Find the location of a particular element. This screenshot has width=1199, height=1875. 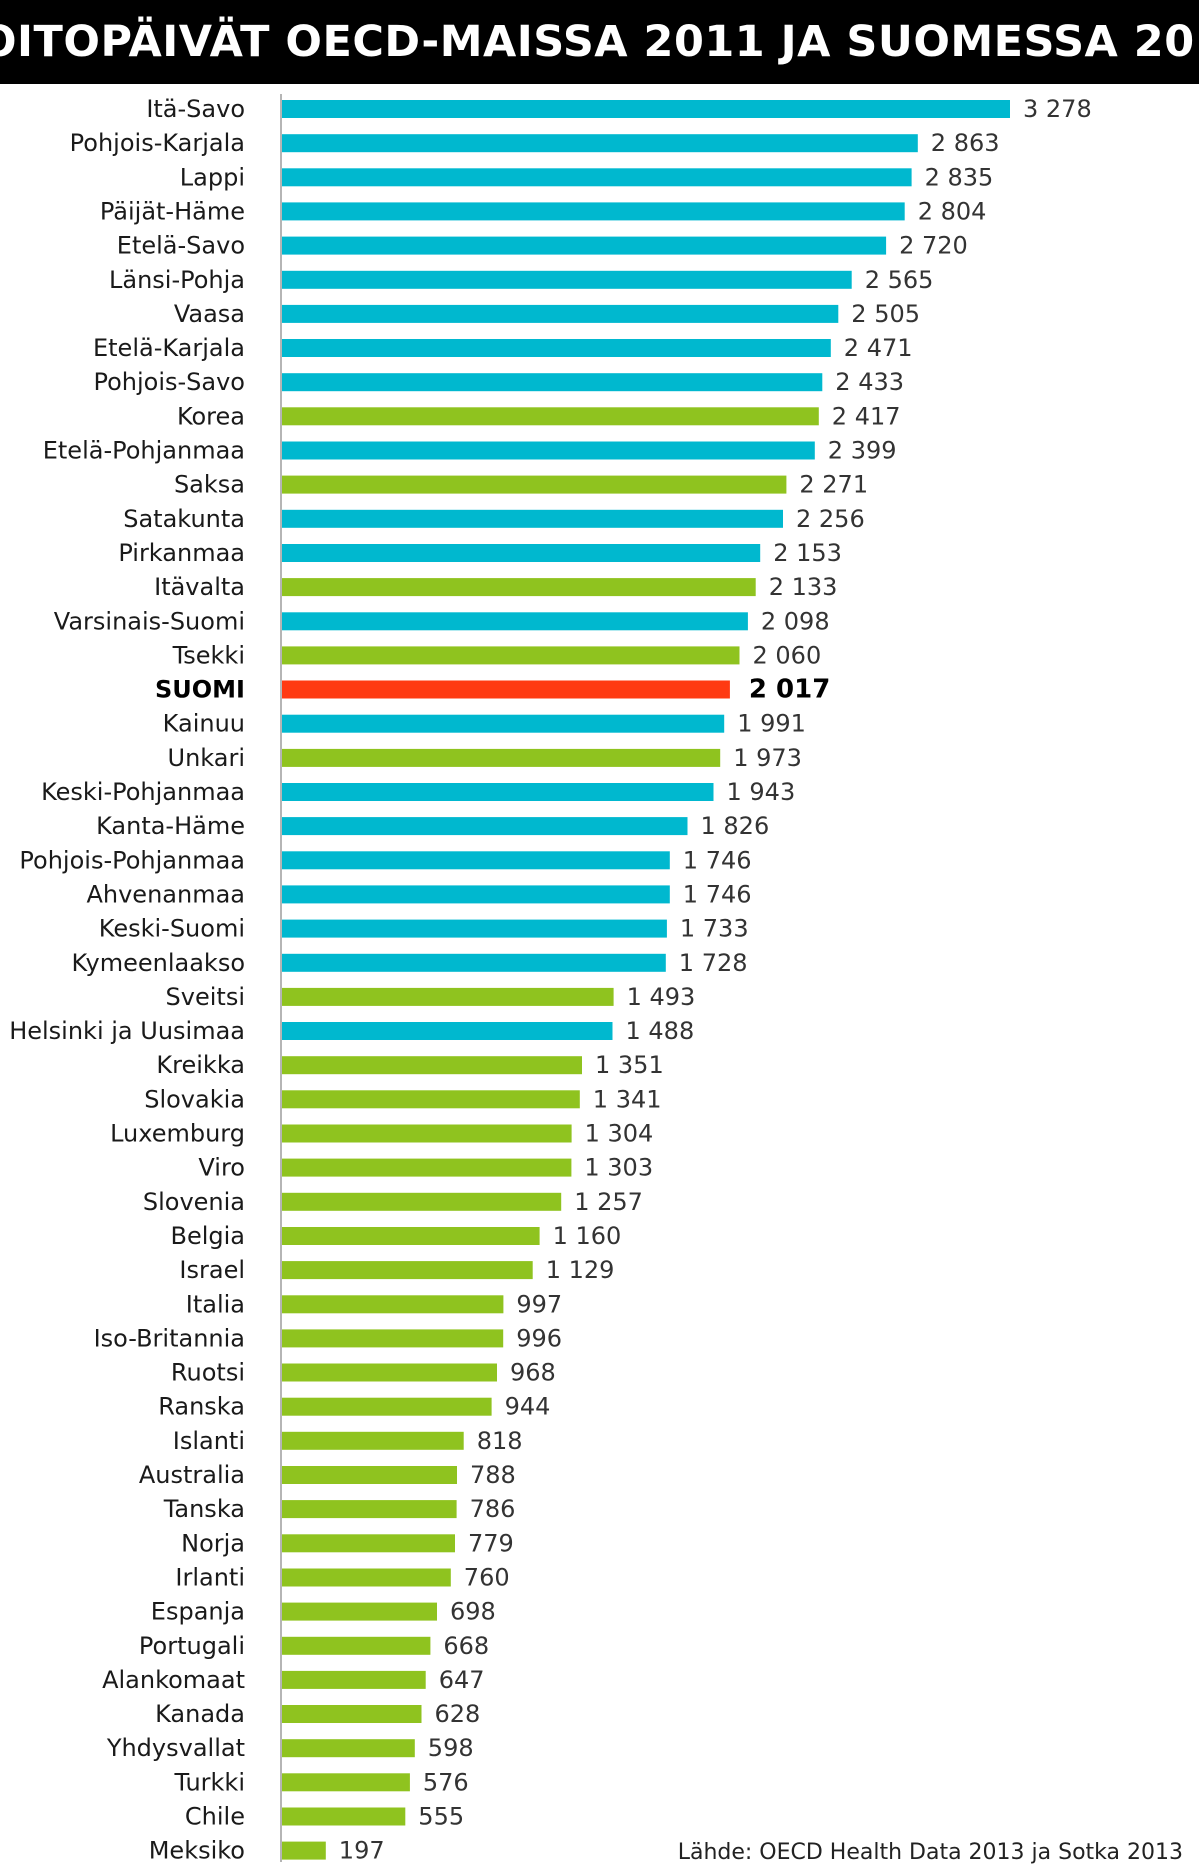

category-label: Turkki is located at coordinates (209, 1782).